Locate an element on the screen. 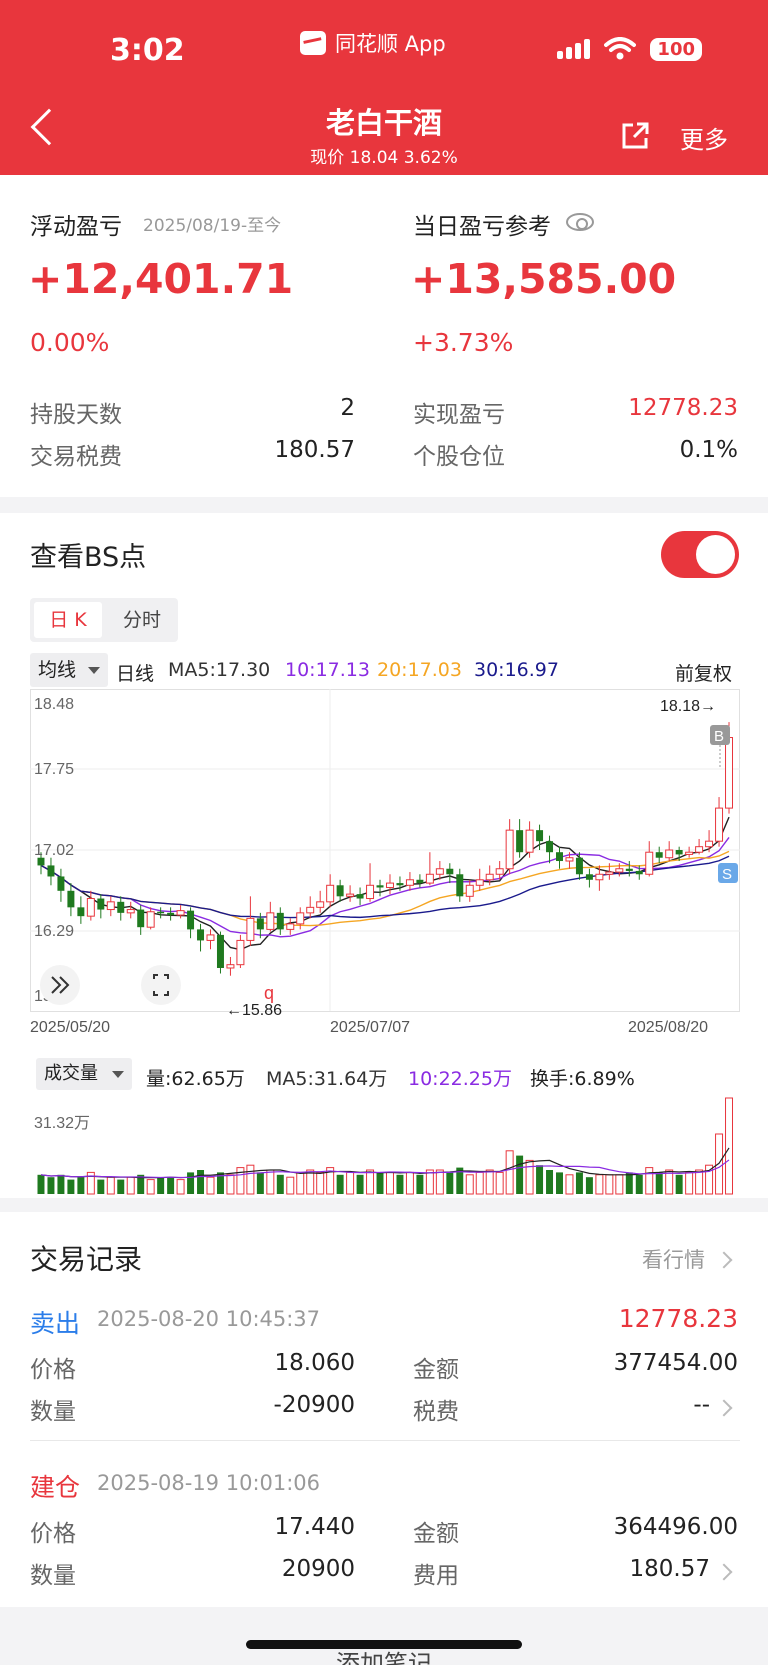  record-1-amount: 12778.23 is located at coordinates (678, 1318).